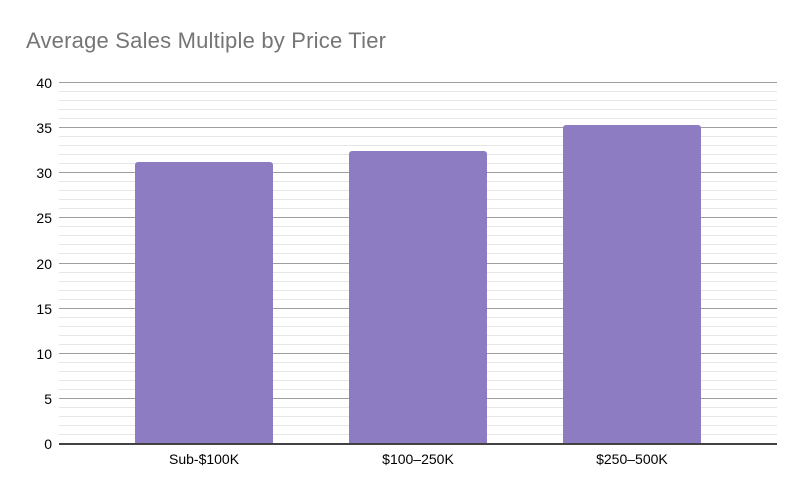 This screenshot has height=495, width=800. Describe the element at coordinates (204, 459) in the screenshot. I see `x-tick-label: Sub-$100K` at that location.